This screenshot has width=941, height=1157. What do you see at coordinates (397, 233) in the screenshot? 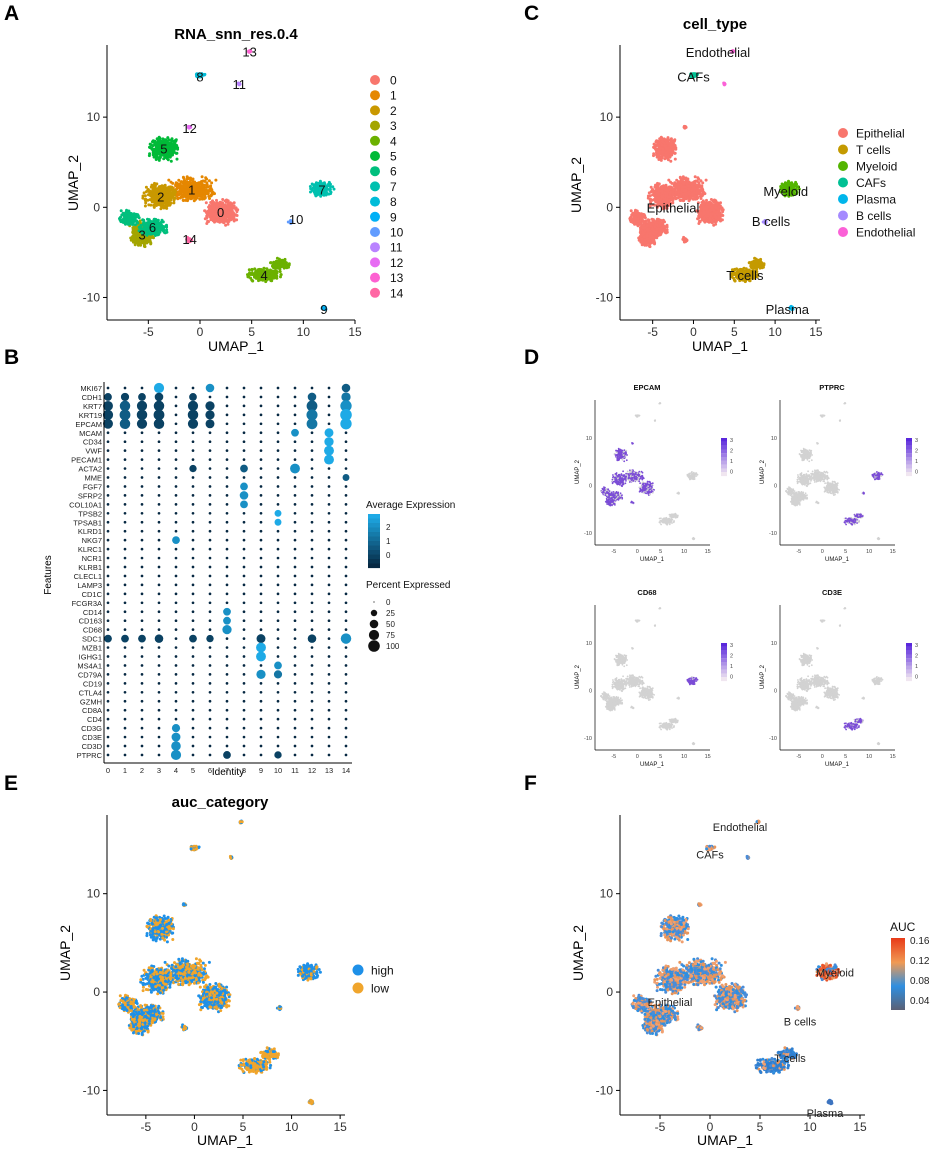
I see `legend-label: 10` at bounding box center [397, 233].